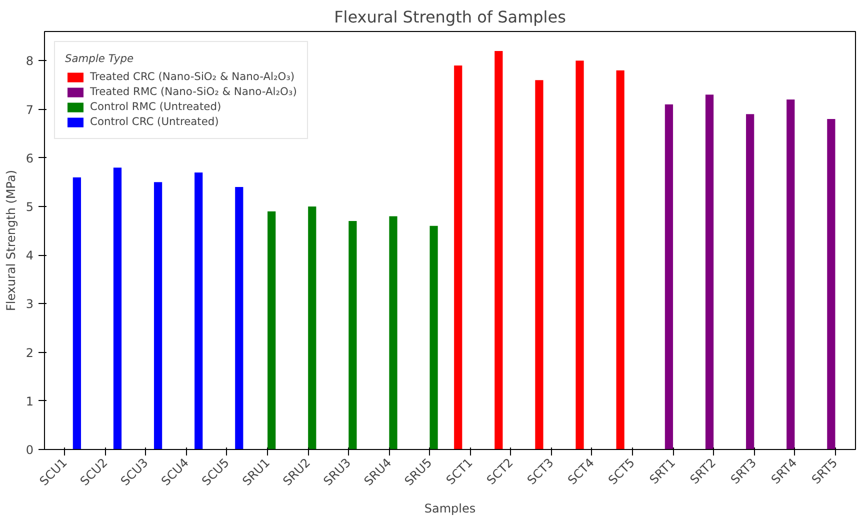 Image resolution: width=865 pixels, height=523 pixels. Describe the element at coordinates (30, 158) in the screenshot. I see `y-tick-label: 6` at that location.